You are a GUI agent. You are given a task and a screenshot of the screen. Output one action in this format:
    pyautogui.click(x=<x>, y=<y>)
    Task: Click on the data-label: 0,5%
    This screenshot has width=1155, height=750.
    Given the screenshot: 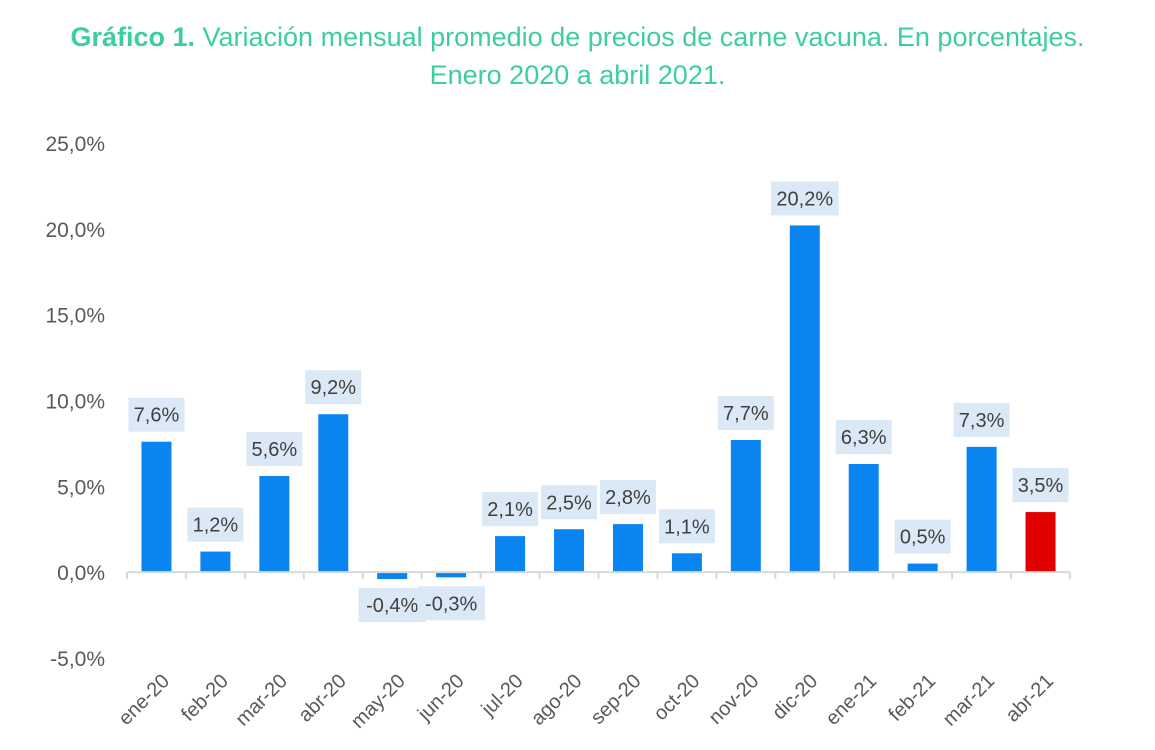 What is the action you would take?
    pyautogui.click(x=923, y=538)
    